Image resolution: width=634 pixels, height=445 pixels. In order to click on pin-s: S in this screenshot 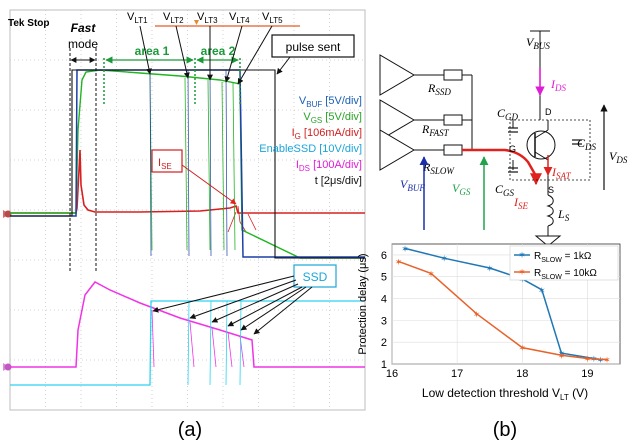, I will do `click(551, 190)`.